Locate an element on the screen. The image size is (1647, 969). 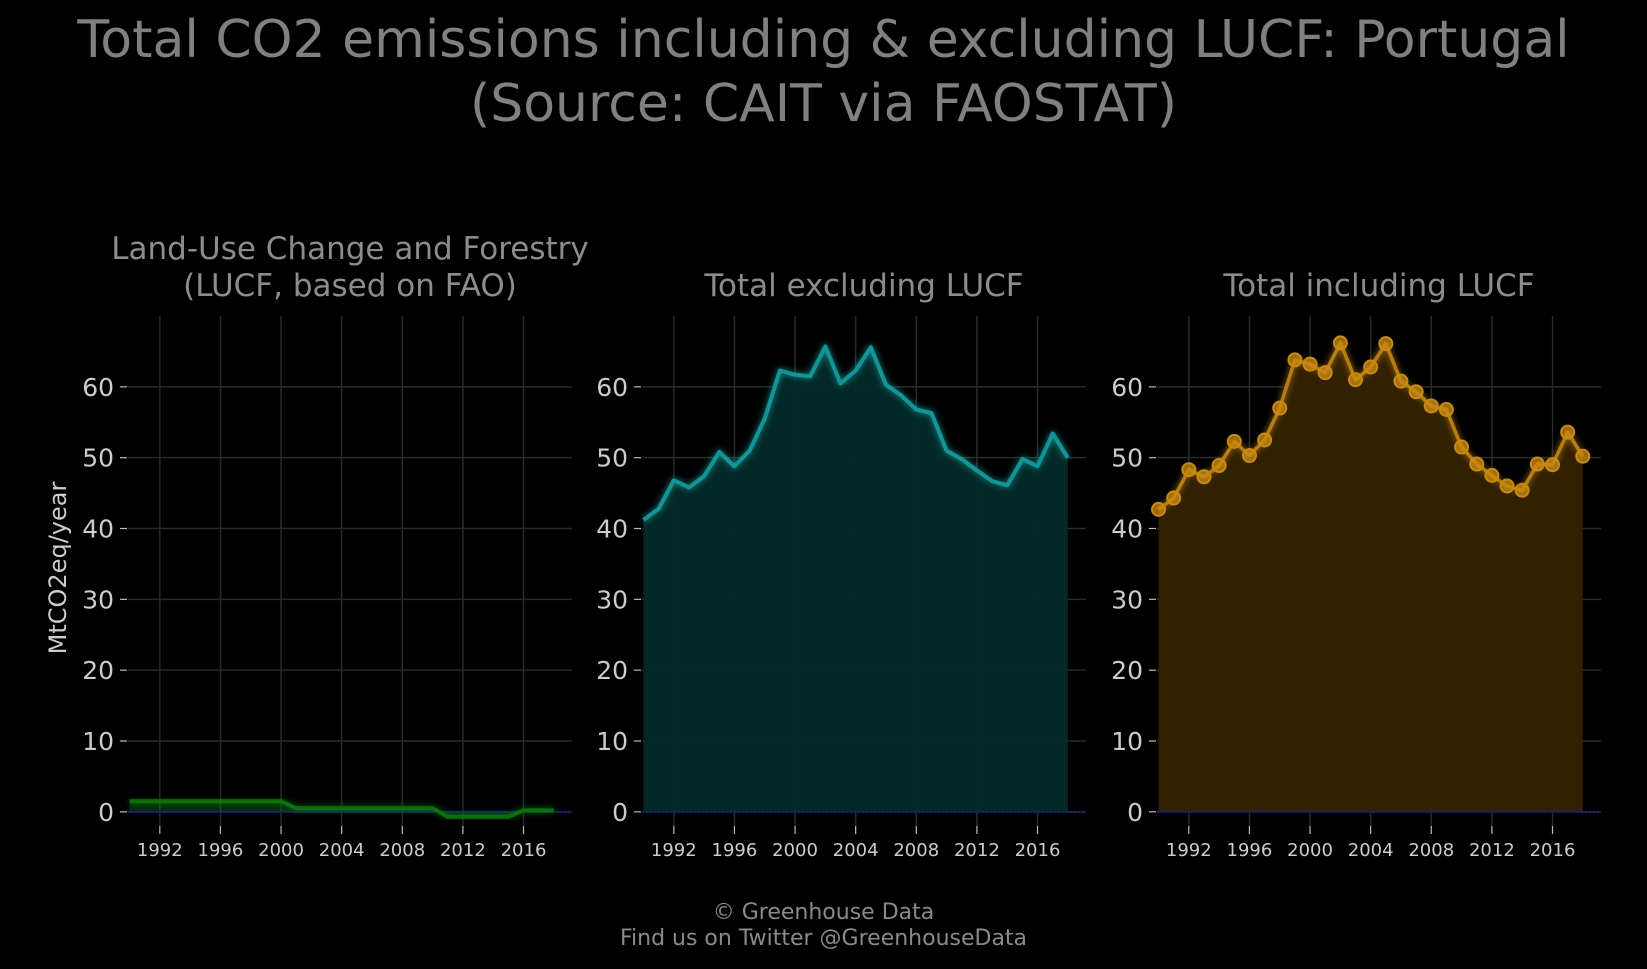
y-axis-label: MtCO2eq/year is located at coordinates (58, 568).